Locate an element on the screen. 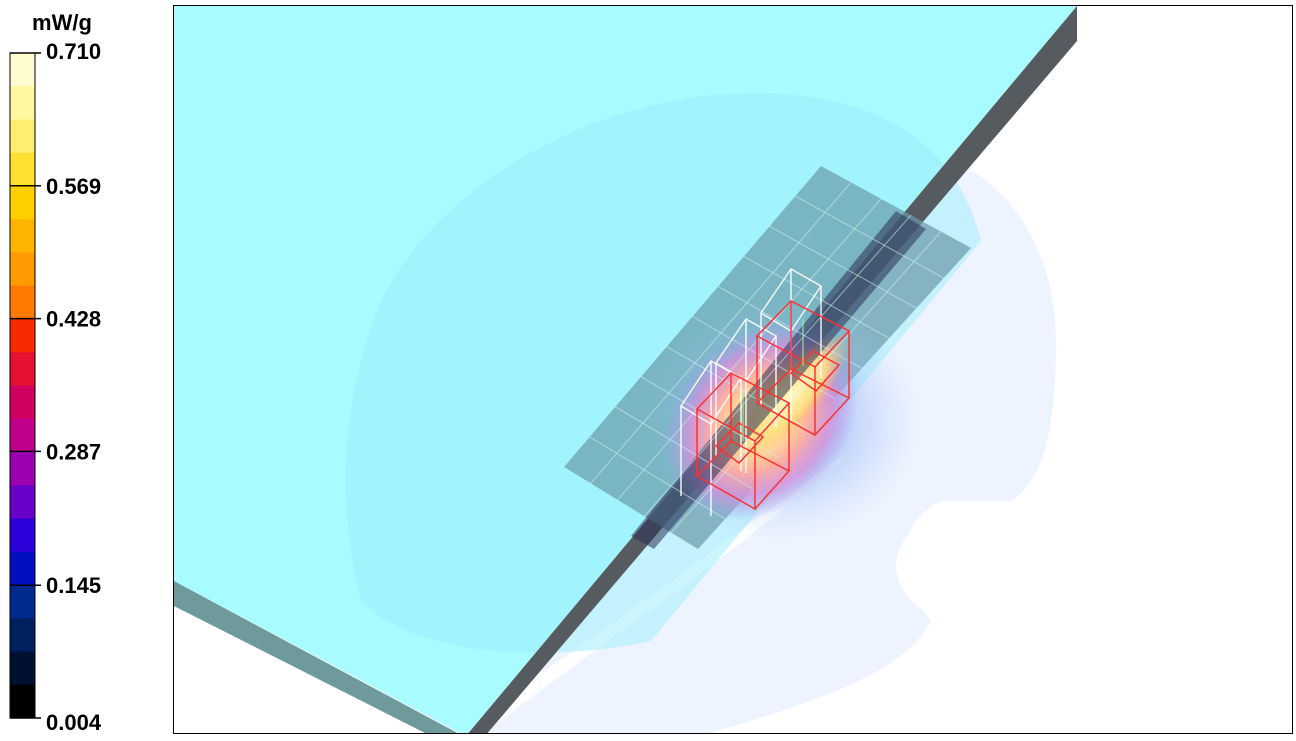 The width and height of the screenshot is (1296, 741). colorbar: mW/g 0.710 0.569 0.428 0.287 0.145 0.004 is located at coordinates (55, 372).